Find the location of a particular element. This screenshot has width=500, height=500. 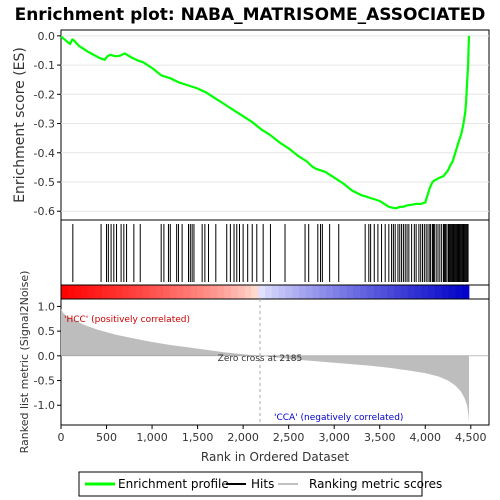

legend-box is located at coordinates (250, 484).